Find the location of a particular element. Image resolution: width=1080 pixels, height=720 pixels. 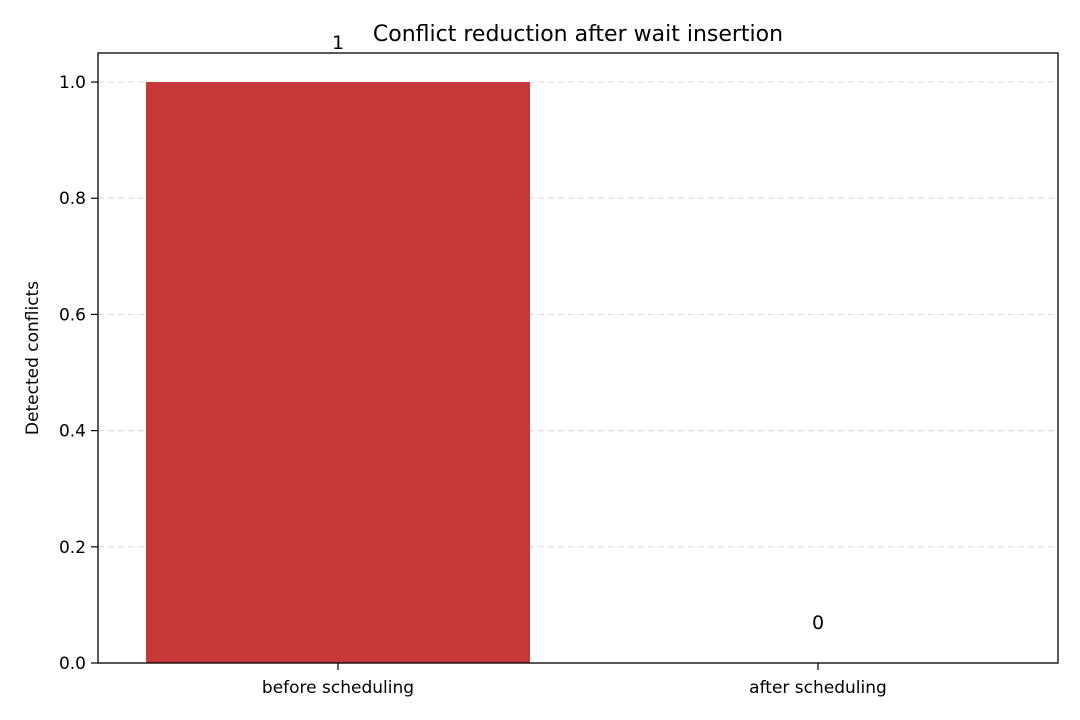

data-label: 1 is located at coordinates (338, 43).